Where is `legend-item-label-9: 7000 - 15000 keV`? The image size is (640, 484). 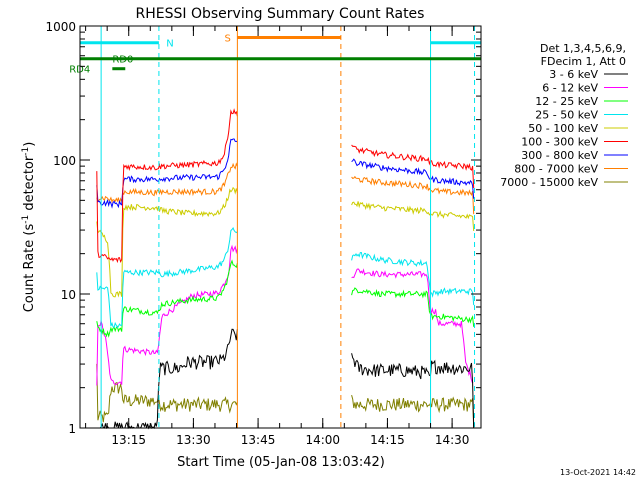 legend-item-label-9: 7000 - 15000 keV is located at coordinates (549, 182).